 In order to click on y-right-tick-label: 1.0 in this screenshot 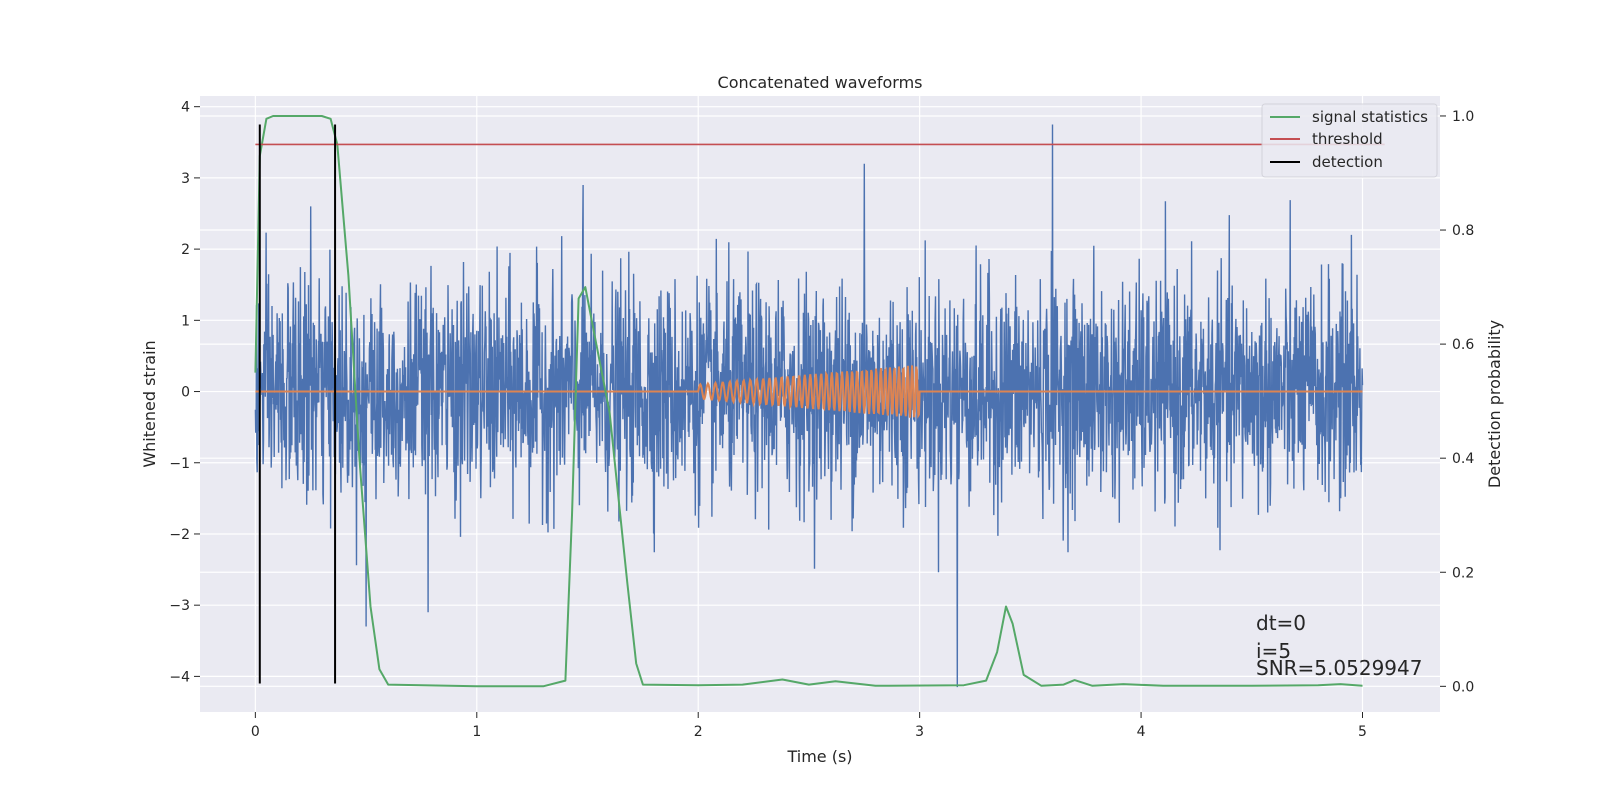, I will do `click(1463, 117)`.